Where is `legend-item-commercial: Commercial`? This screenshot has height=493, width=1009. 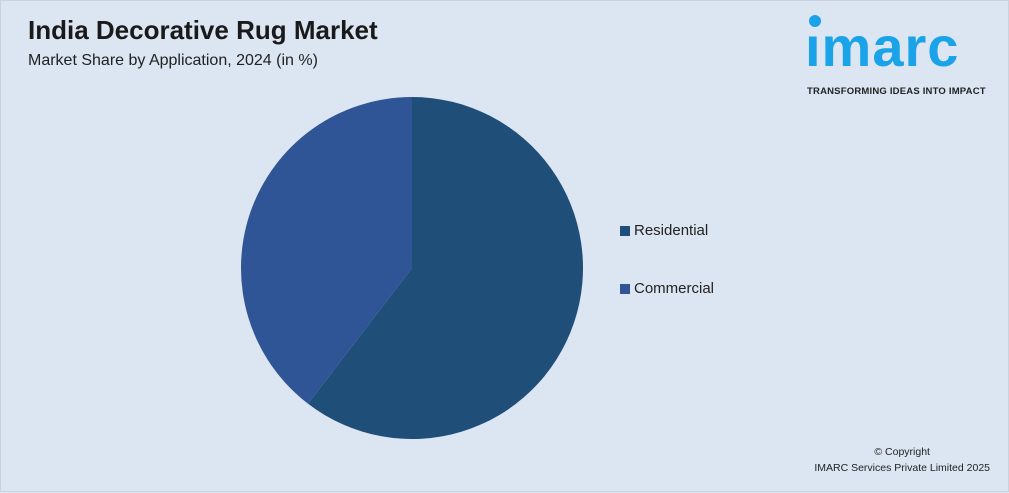
legend-item-commercial: Commercial is located at coordinates (667, 289).